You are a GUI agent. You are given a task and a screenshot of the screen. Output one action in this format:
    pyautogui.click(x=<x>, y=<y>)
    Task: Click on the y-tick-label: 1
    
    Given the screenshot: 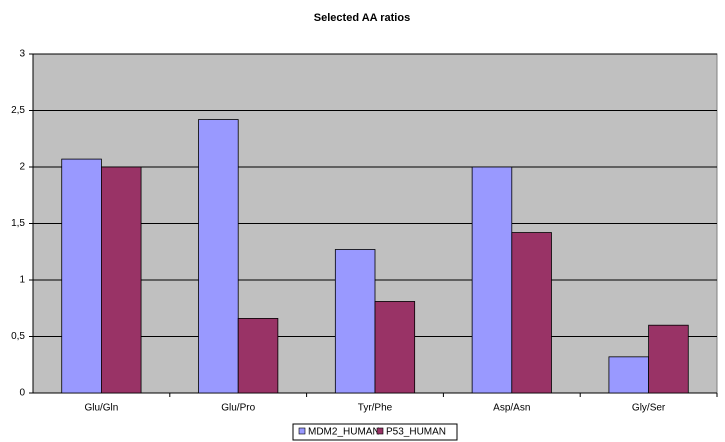 What is the action you would take?
    pyautogui.click(x=22, y=280)
    